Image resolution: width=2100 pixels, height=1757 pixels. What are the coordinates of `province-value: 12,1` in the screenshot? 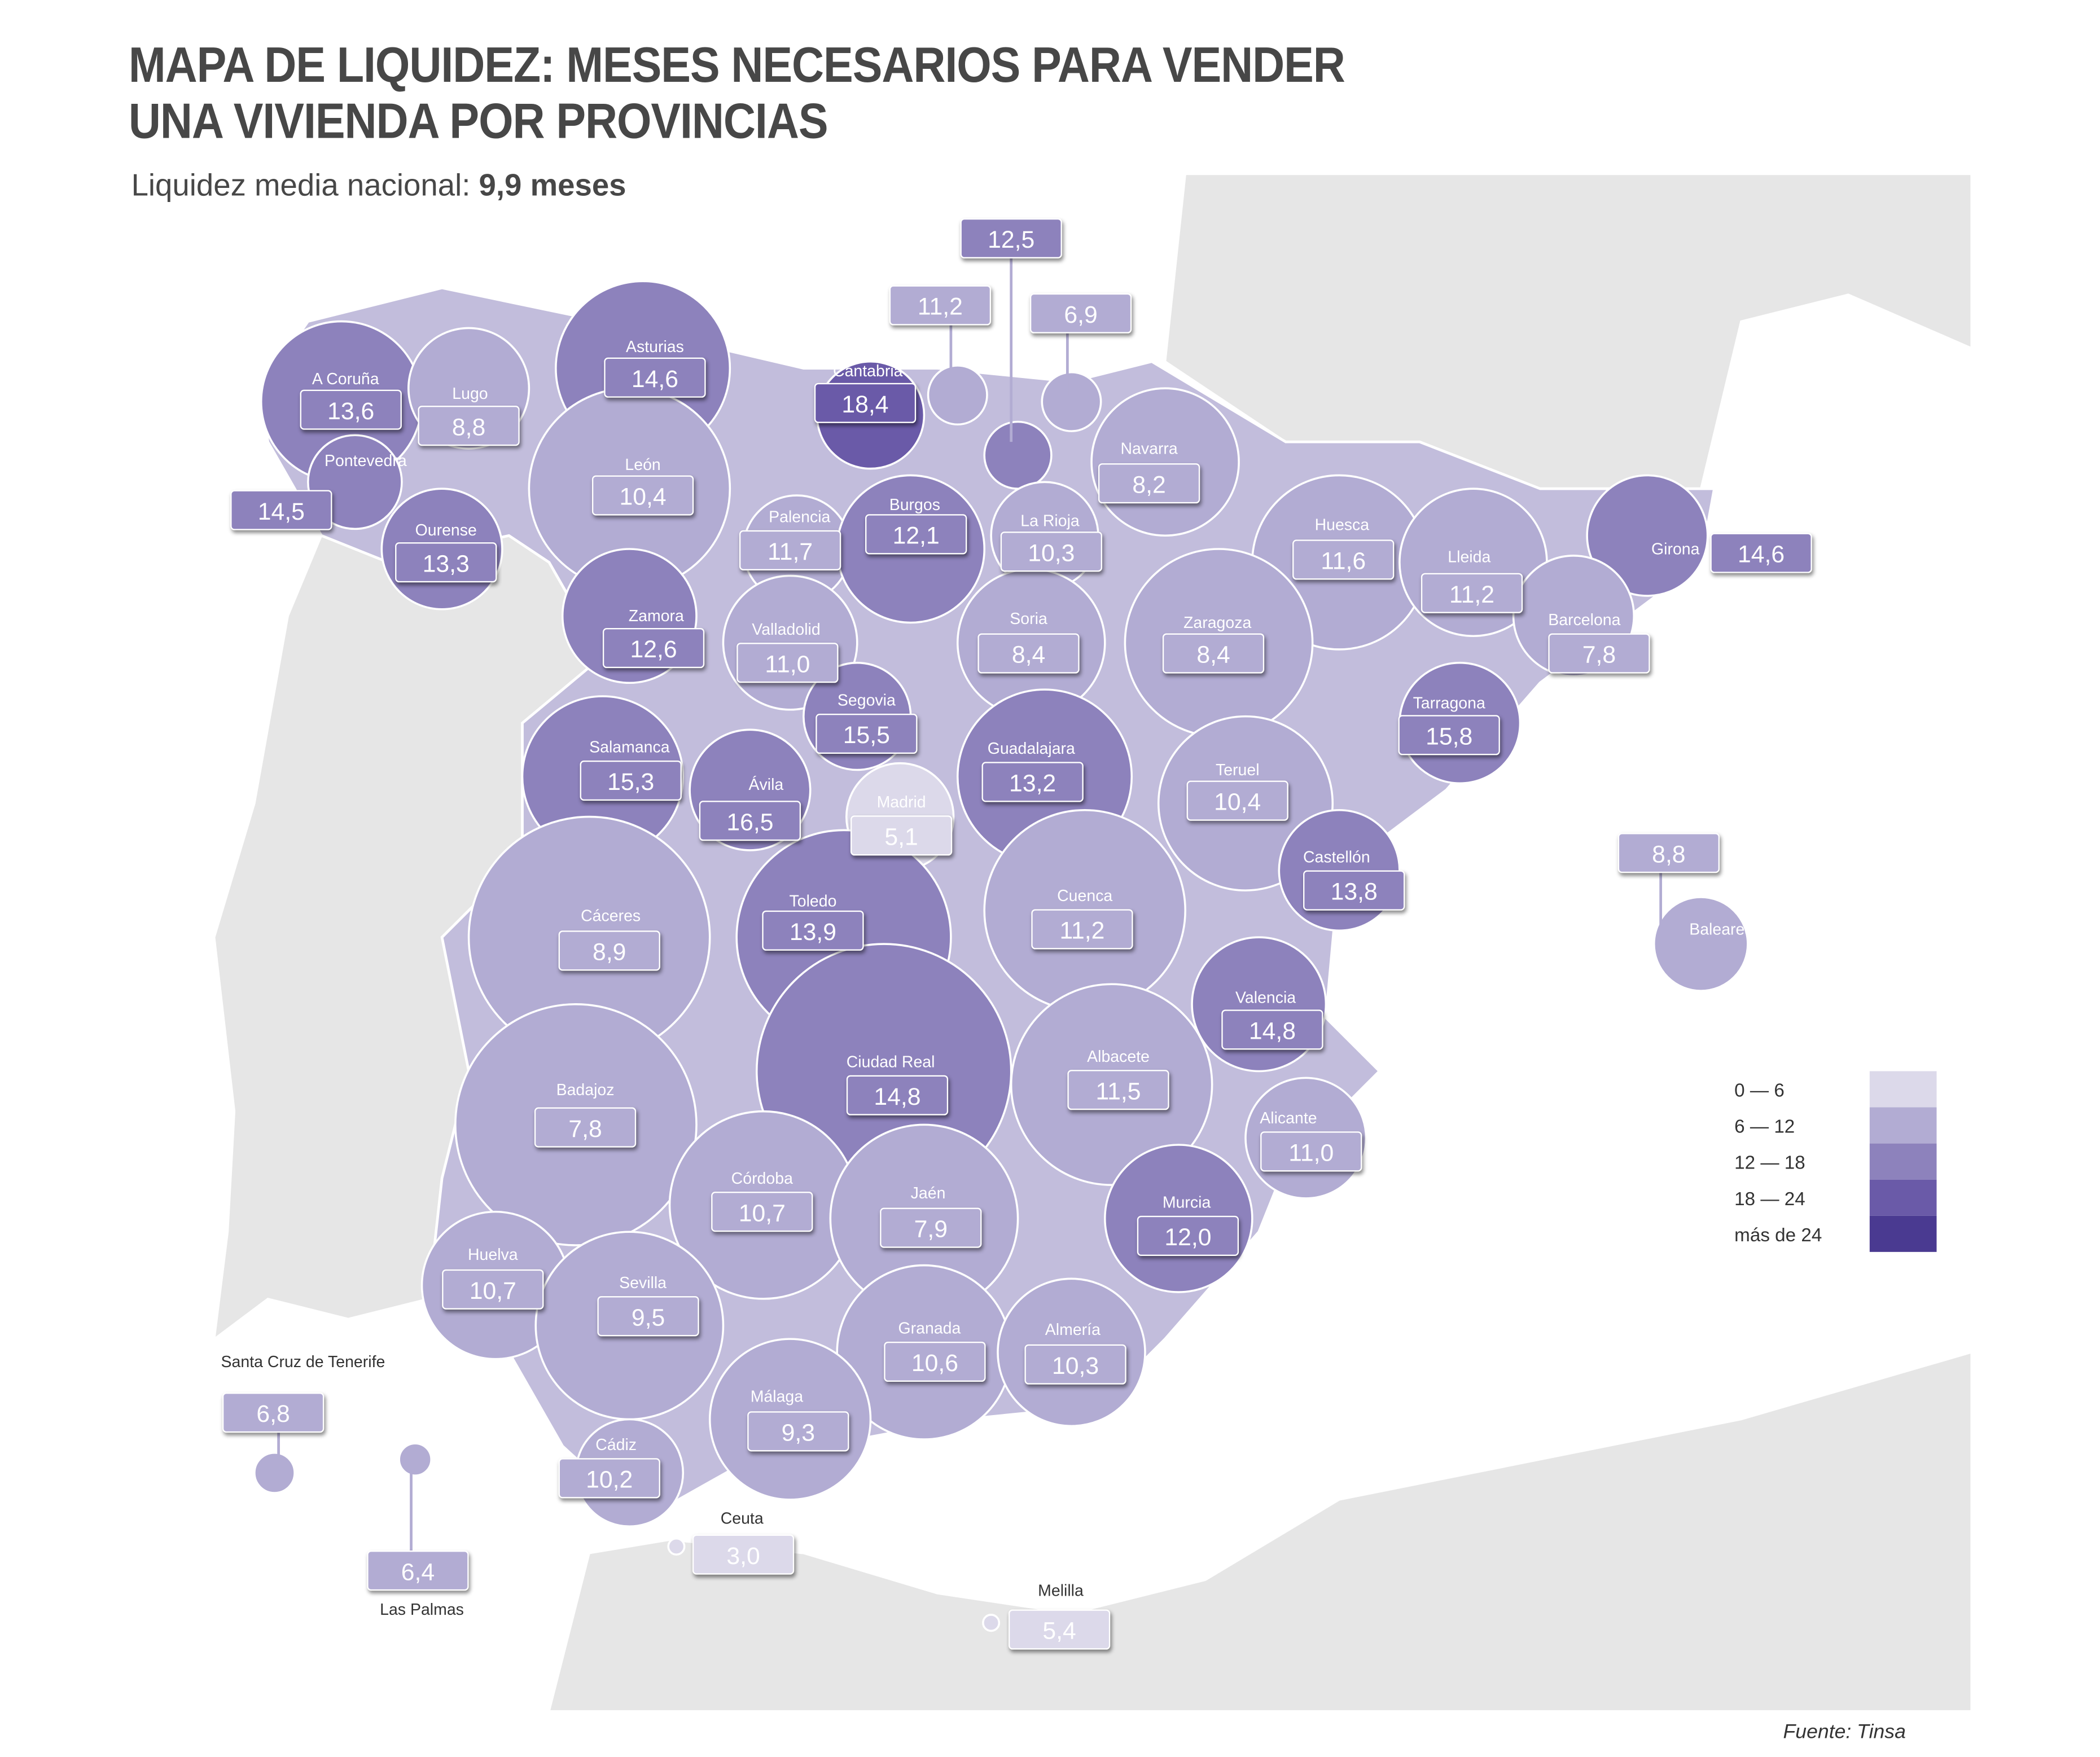 It's located at (916, 534).